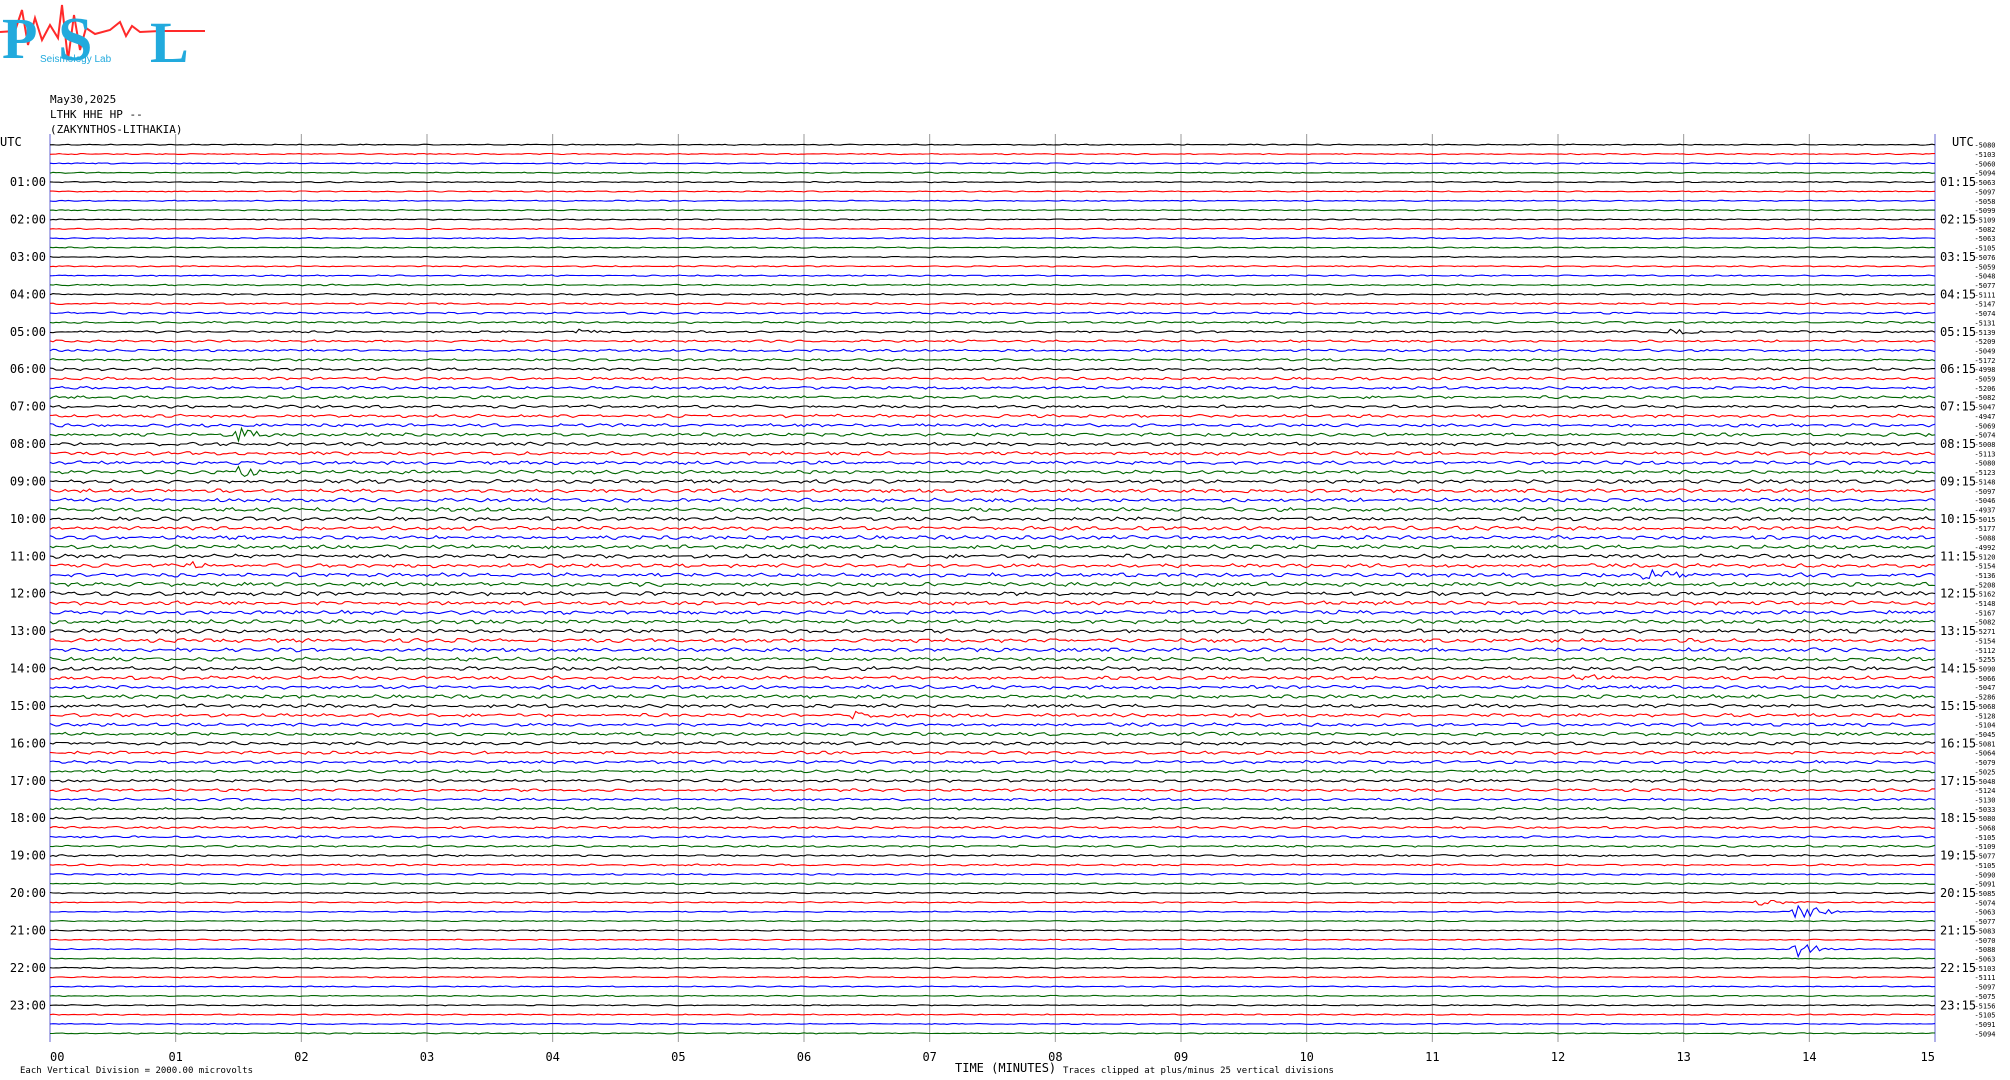  Describe the element at coordinates (1984, 660) in the screenshot. I see `trace-value-label: -5255` at that location.